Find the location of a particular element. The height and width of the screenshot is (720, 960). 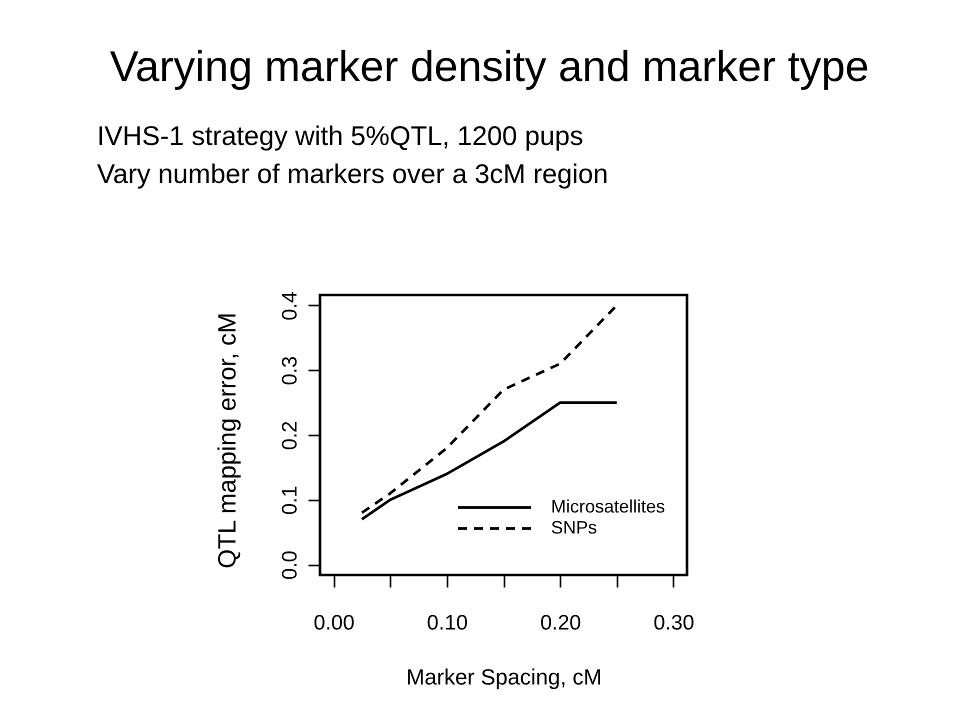

text: Vary number of markers over a 3cM region is located at coordinates (352, 174).